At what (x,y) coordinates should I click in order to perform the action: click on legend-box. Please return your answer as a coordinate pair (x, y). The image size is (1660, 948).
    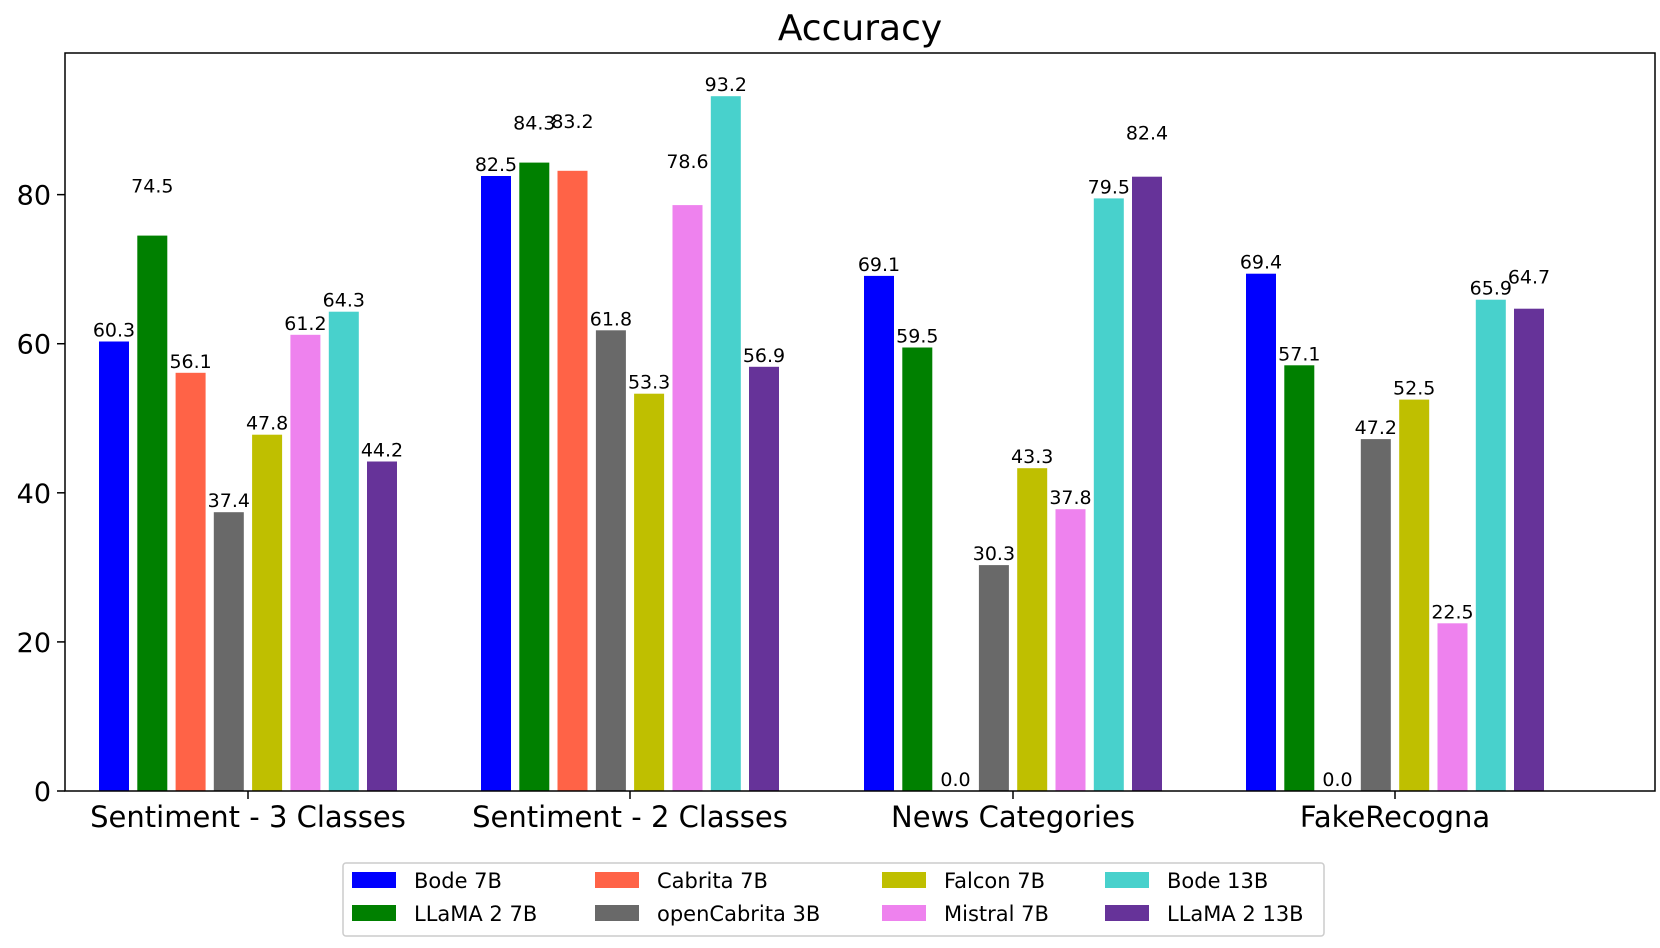
    Looking at the image, I should click on (833, 899).